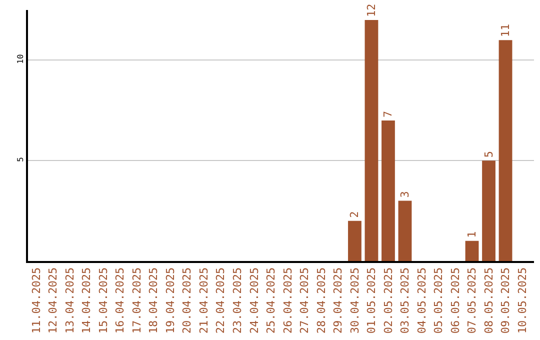 Image resolution: width=540 pixels, height=340 pixels. I want to click on data-label: 5, so click(489, 154).